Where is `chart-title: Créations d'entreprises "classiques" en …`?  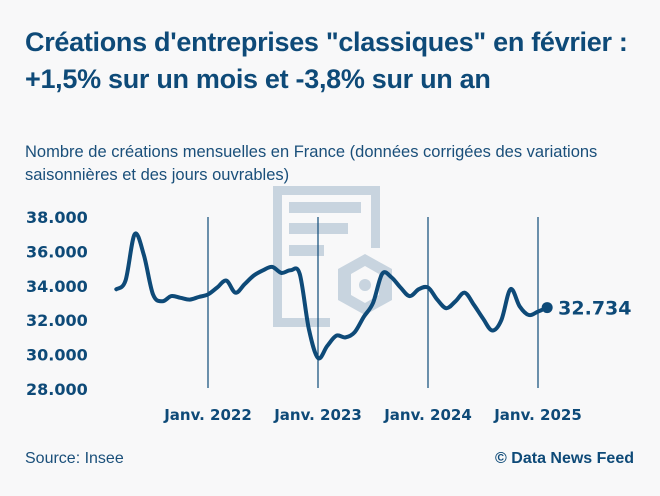 chart-title: Créations d'entreprises "classiques" en … is located at coordinates (326, 60).